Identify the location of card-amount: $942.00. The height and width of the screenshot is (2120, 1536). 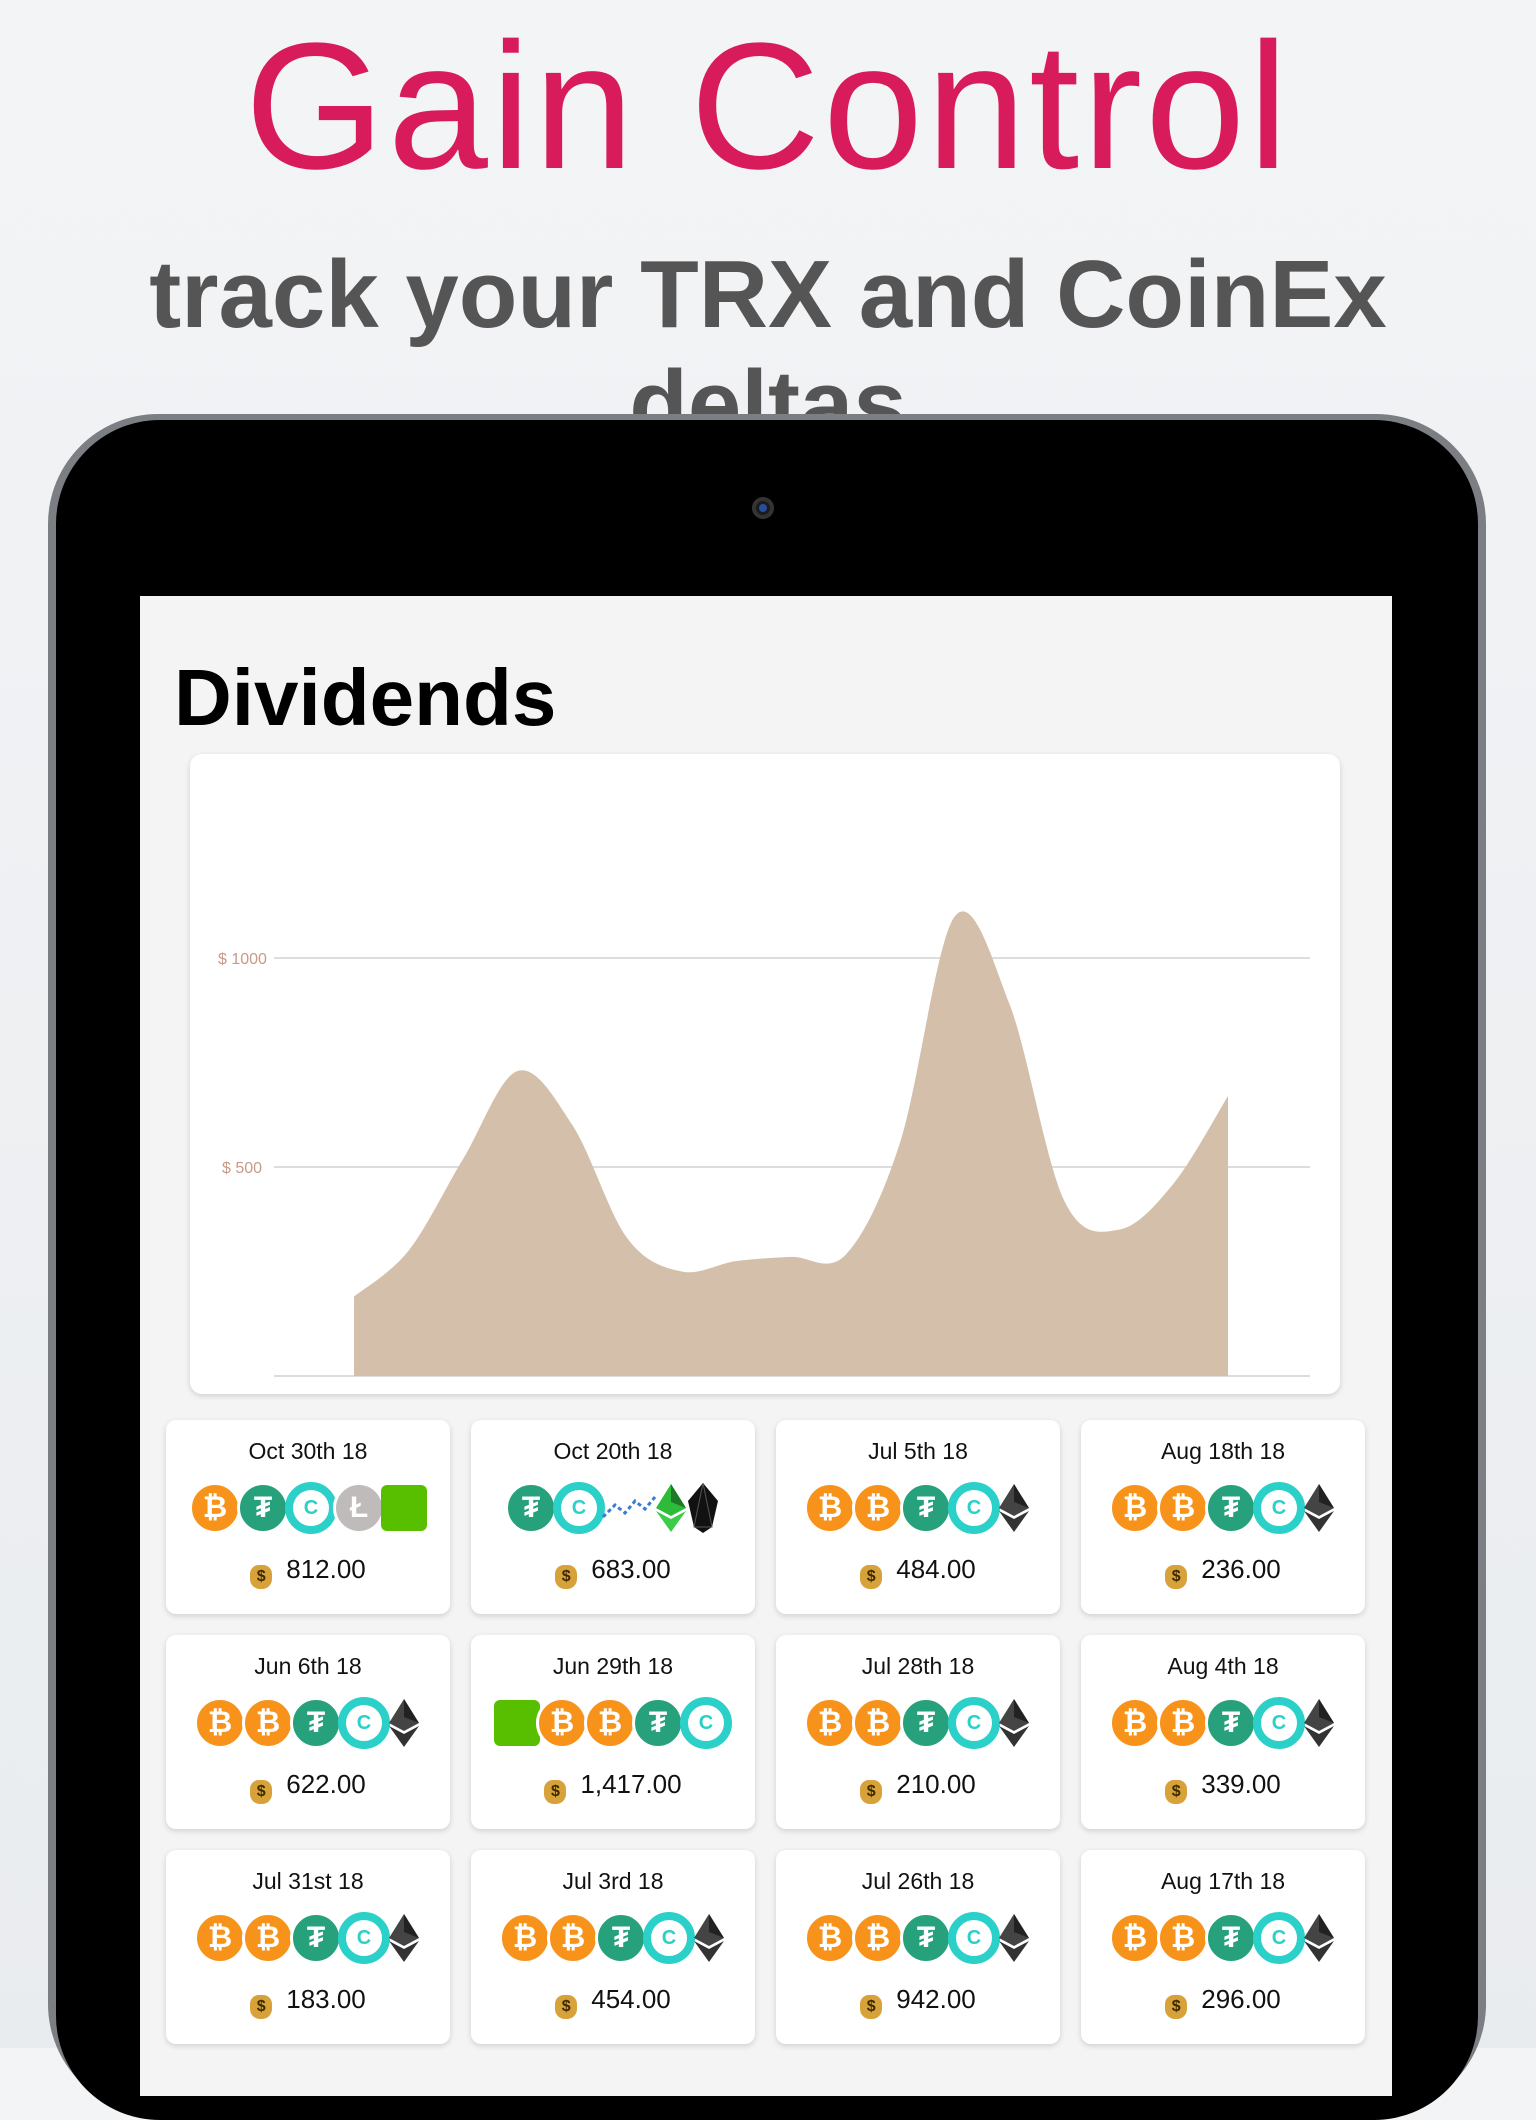
(918, 2001).